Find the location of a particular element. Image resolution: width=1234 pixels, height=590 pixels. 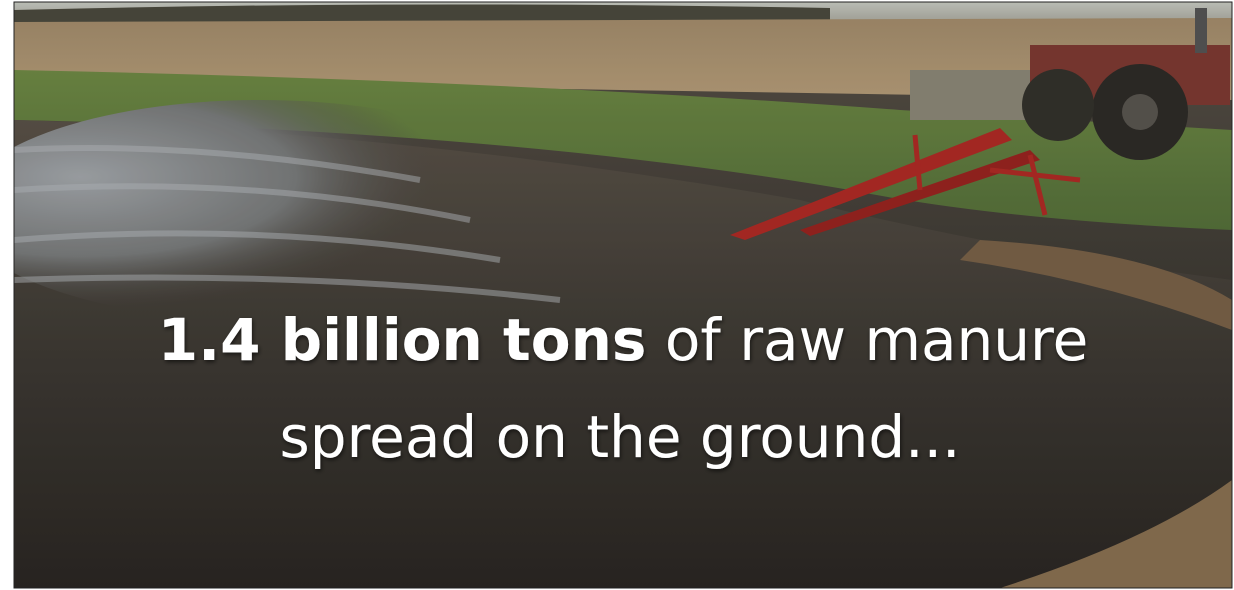

caption-rest: of raw manure is located at coordinates (876, 340).